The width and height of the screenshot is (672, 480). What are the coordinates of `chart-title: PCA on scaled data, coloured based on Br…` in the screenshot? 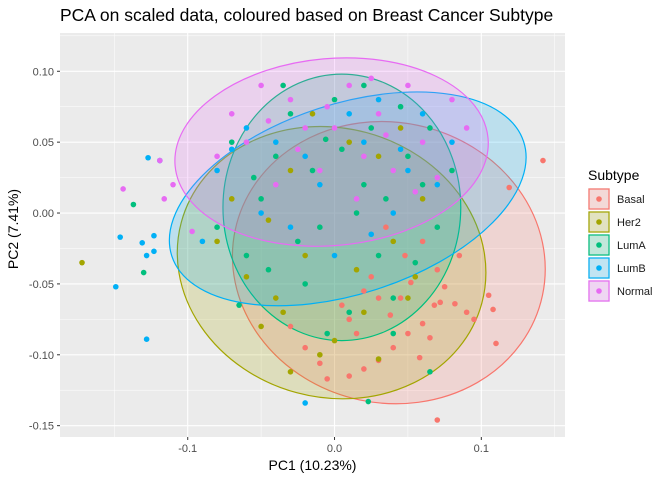 It's located at (306, 15).